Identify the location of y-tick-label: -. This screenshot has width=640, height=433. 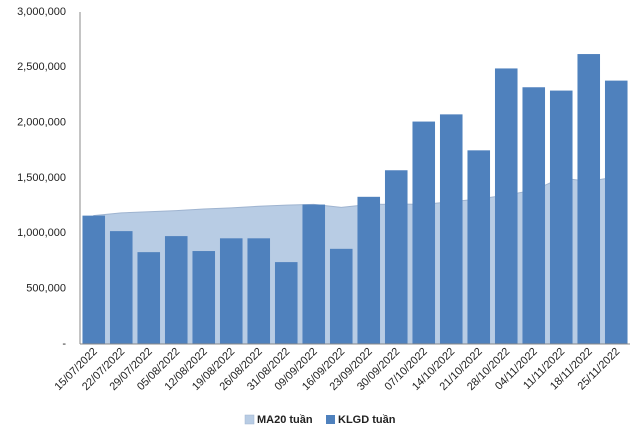
(64, 344).